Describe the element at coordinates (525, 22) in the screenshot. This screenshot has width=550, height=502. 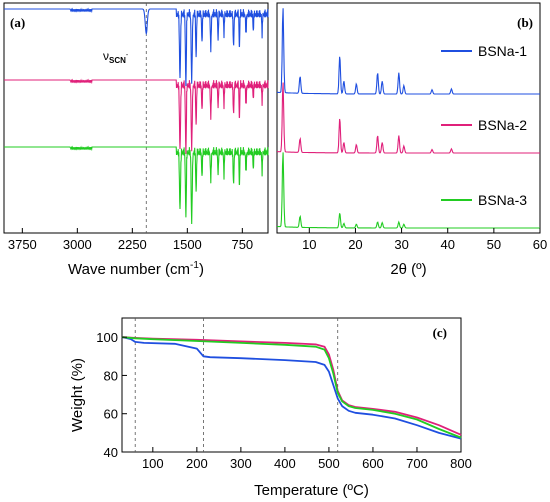
I see `panel-b-label: (b)` at that location.